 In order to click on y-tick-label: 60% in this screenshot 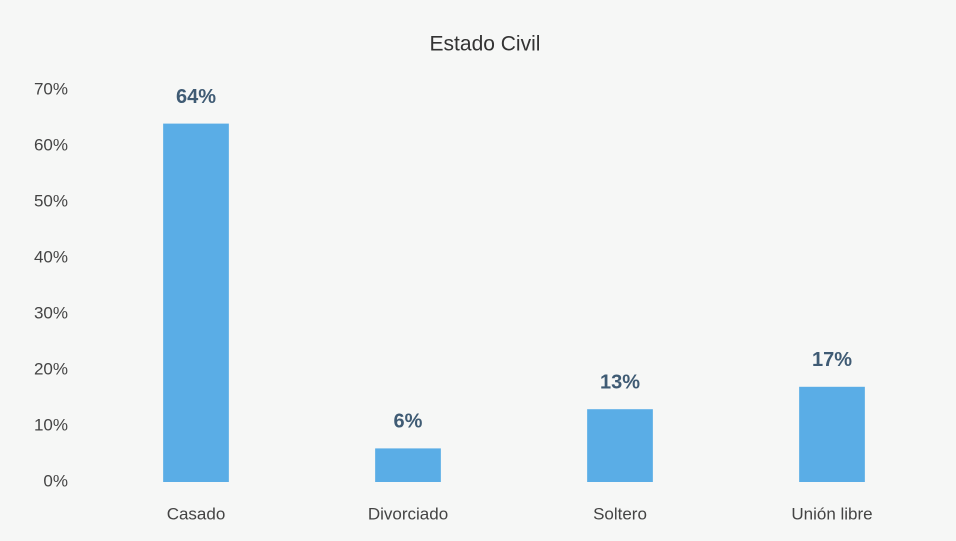, I will do `click(51, 144)`.